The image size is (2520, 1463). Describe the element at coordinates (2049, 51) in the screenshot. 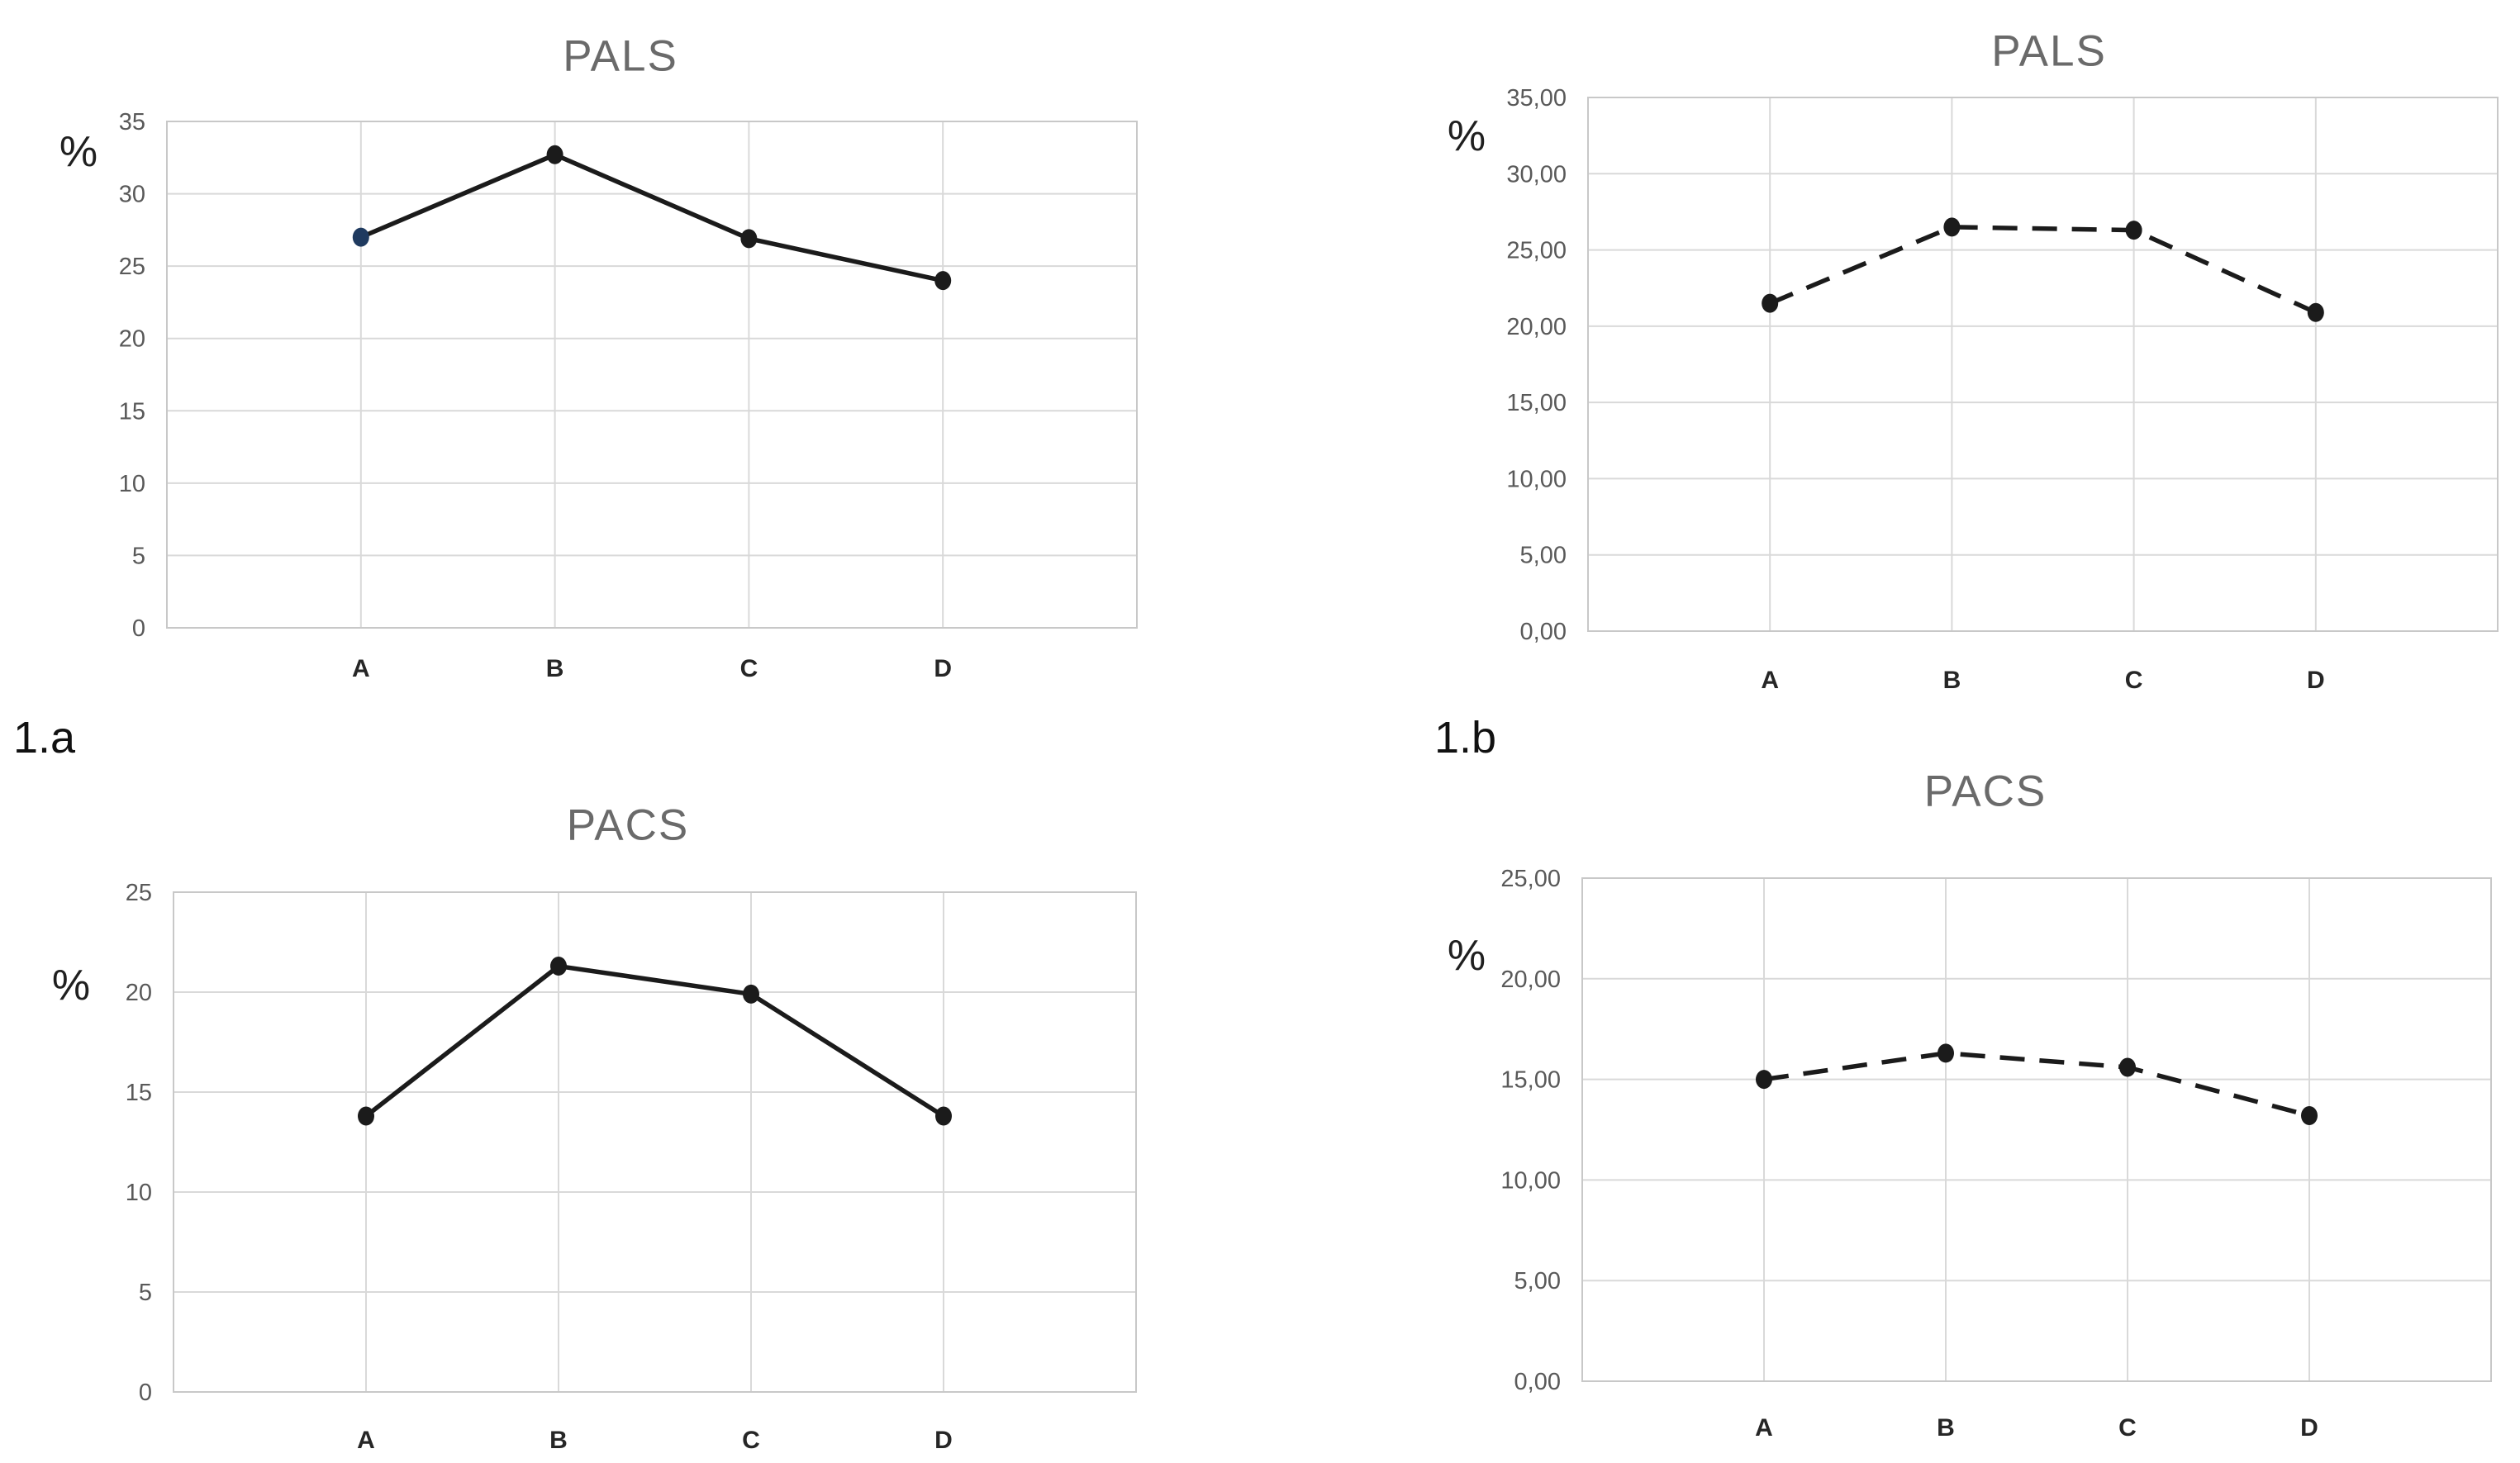

I see `chart-title-pals-1b: PALS` at that location.